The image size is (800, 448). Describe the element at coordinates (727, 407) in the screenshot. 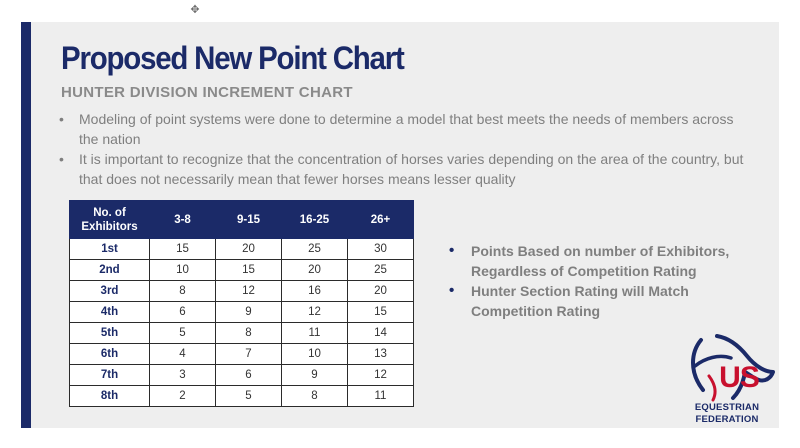

I see `logo-line-equestrian: EQUESTRIAN` at that location.